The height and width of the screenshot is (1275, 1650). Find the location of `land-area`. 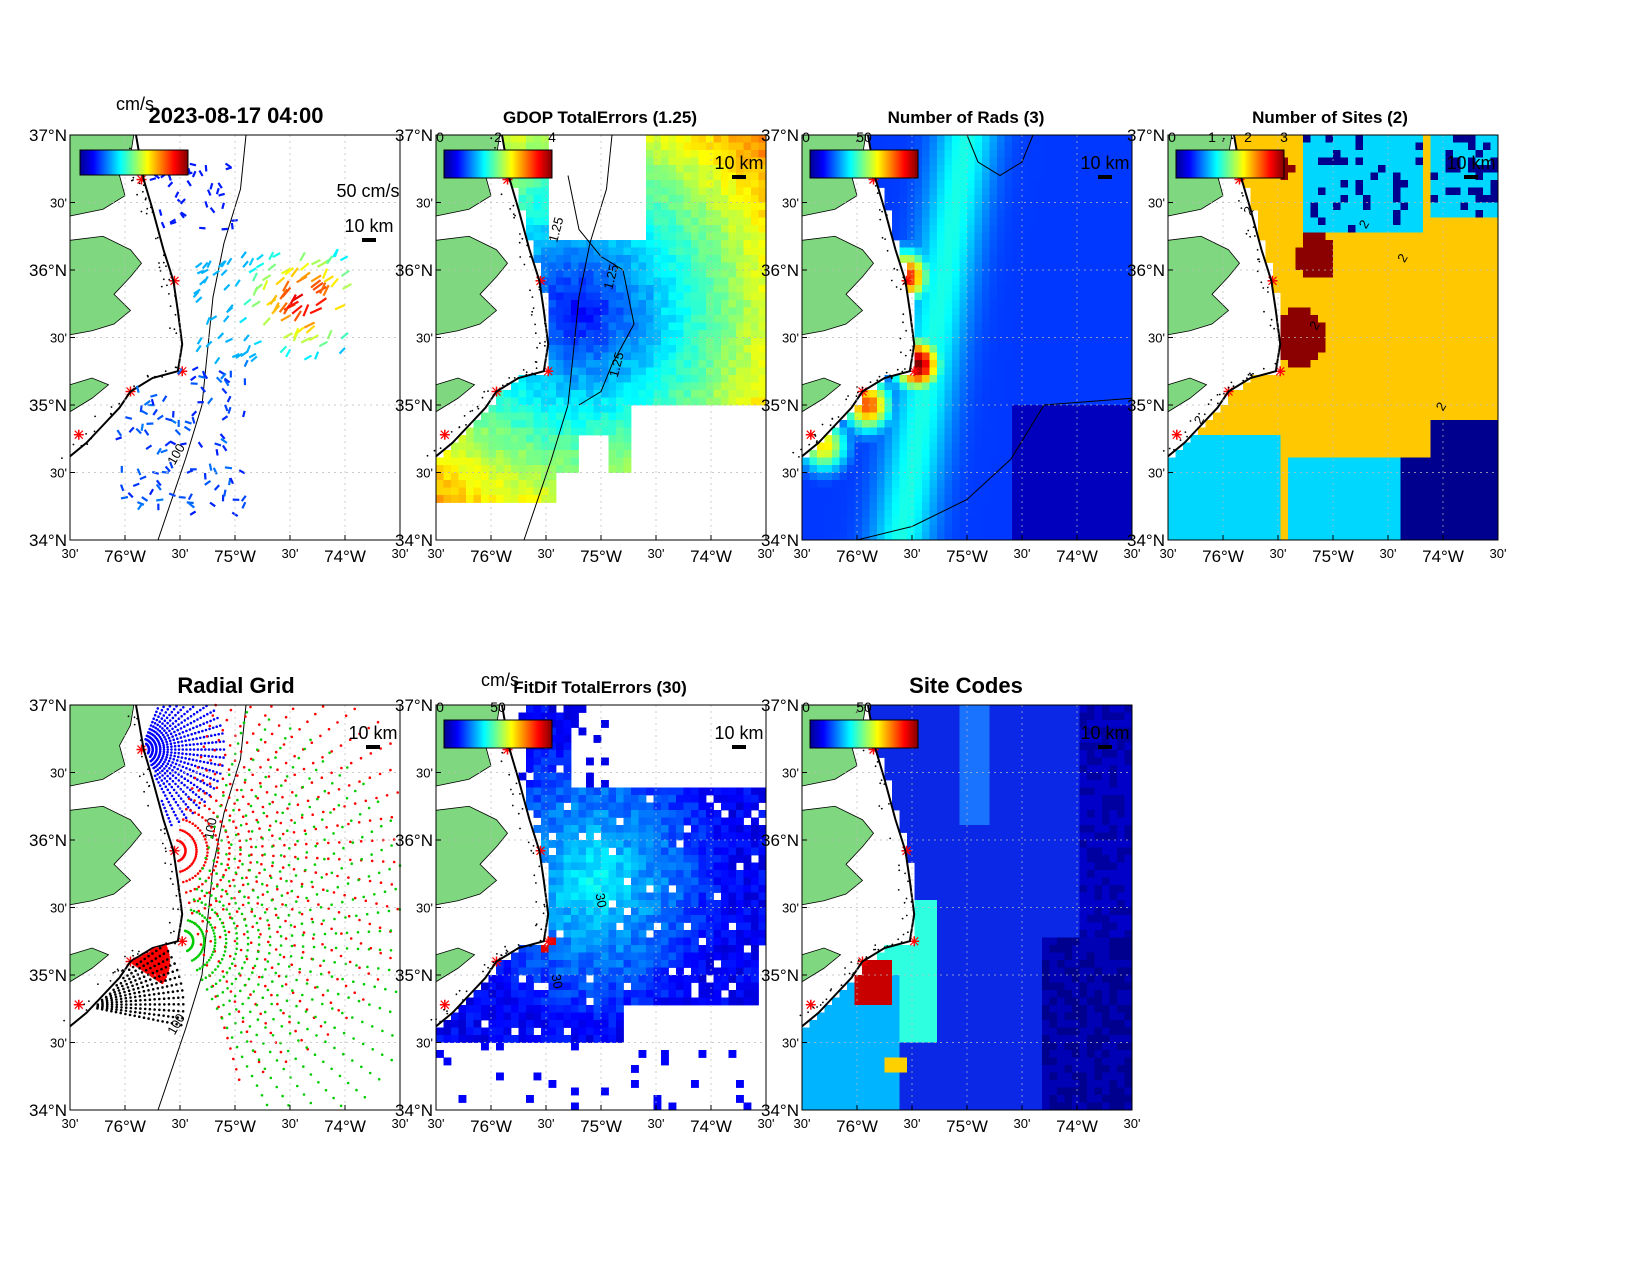

land-area is located at coordinates (821, 395).